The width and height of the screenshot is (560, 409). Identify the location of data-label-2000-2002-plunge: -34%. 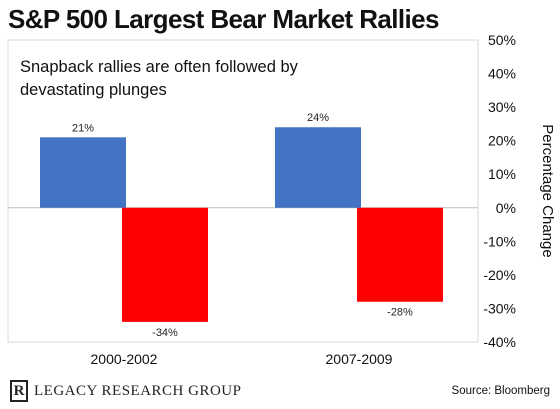
(165, 333).